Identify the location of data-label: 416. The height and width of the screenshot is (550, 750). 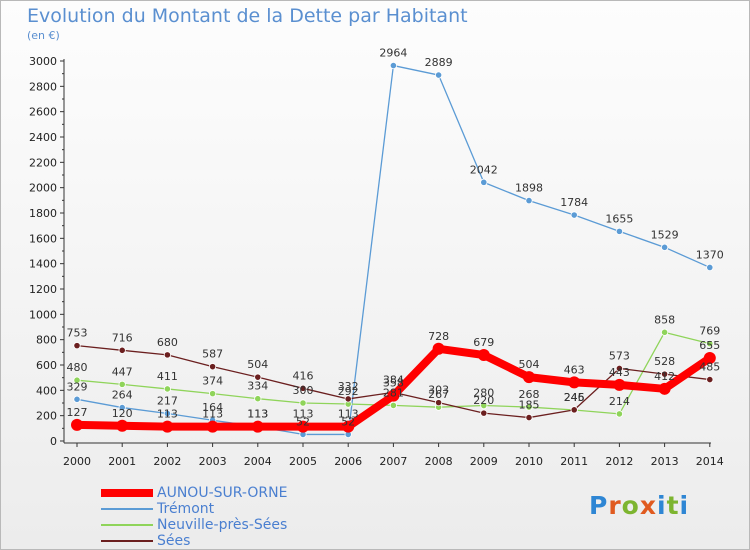
(303, 375).